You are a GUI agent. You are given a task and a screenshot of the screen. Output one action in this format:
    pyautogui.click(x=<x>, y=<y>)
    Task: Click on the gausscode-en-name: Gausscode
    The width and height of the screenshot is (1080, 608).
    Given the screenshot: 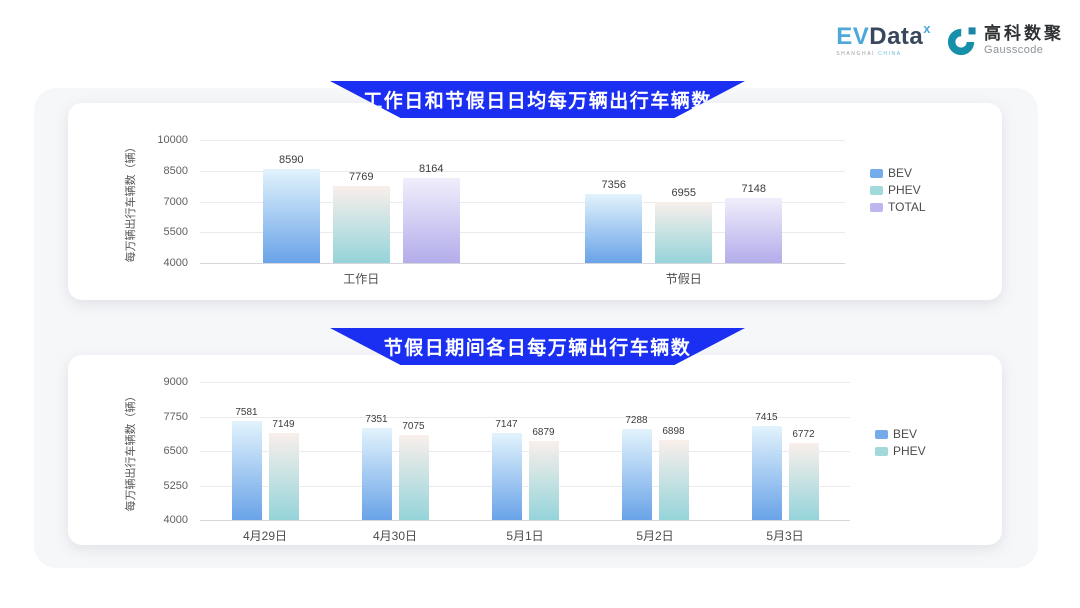 What is the action you would take?
    pyautogui.click(x=1014, y=49)
    